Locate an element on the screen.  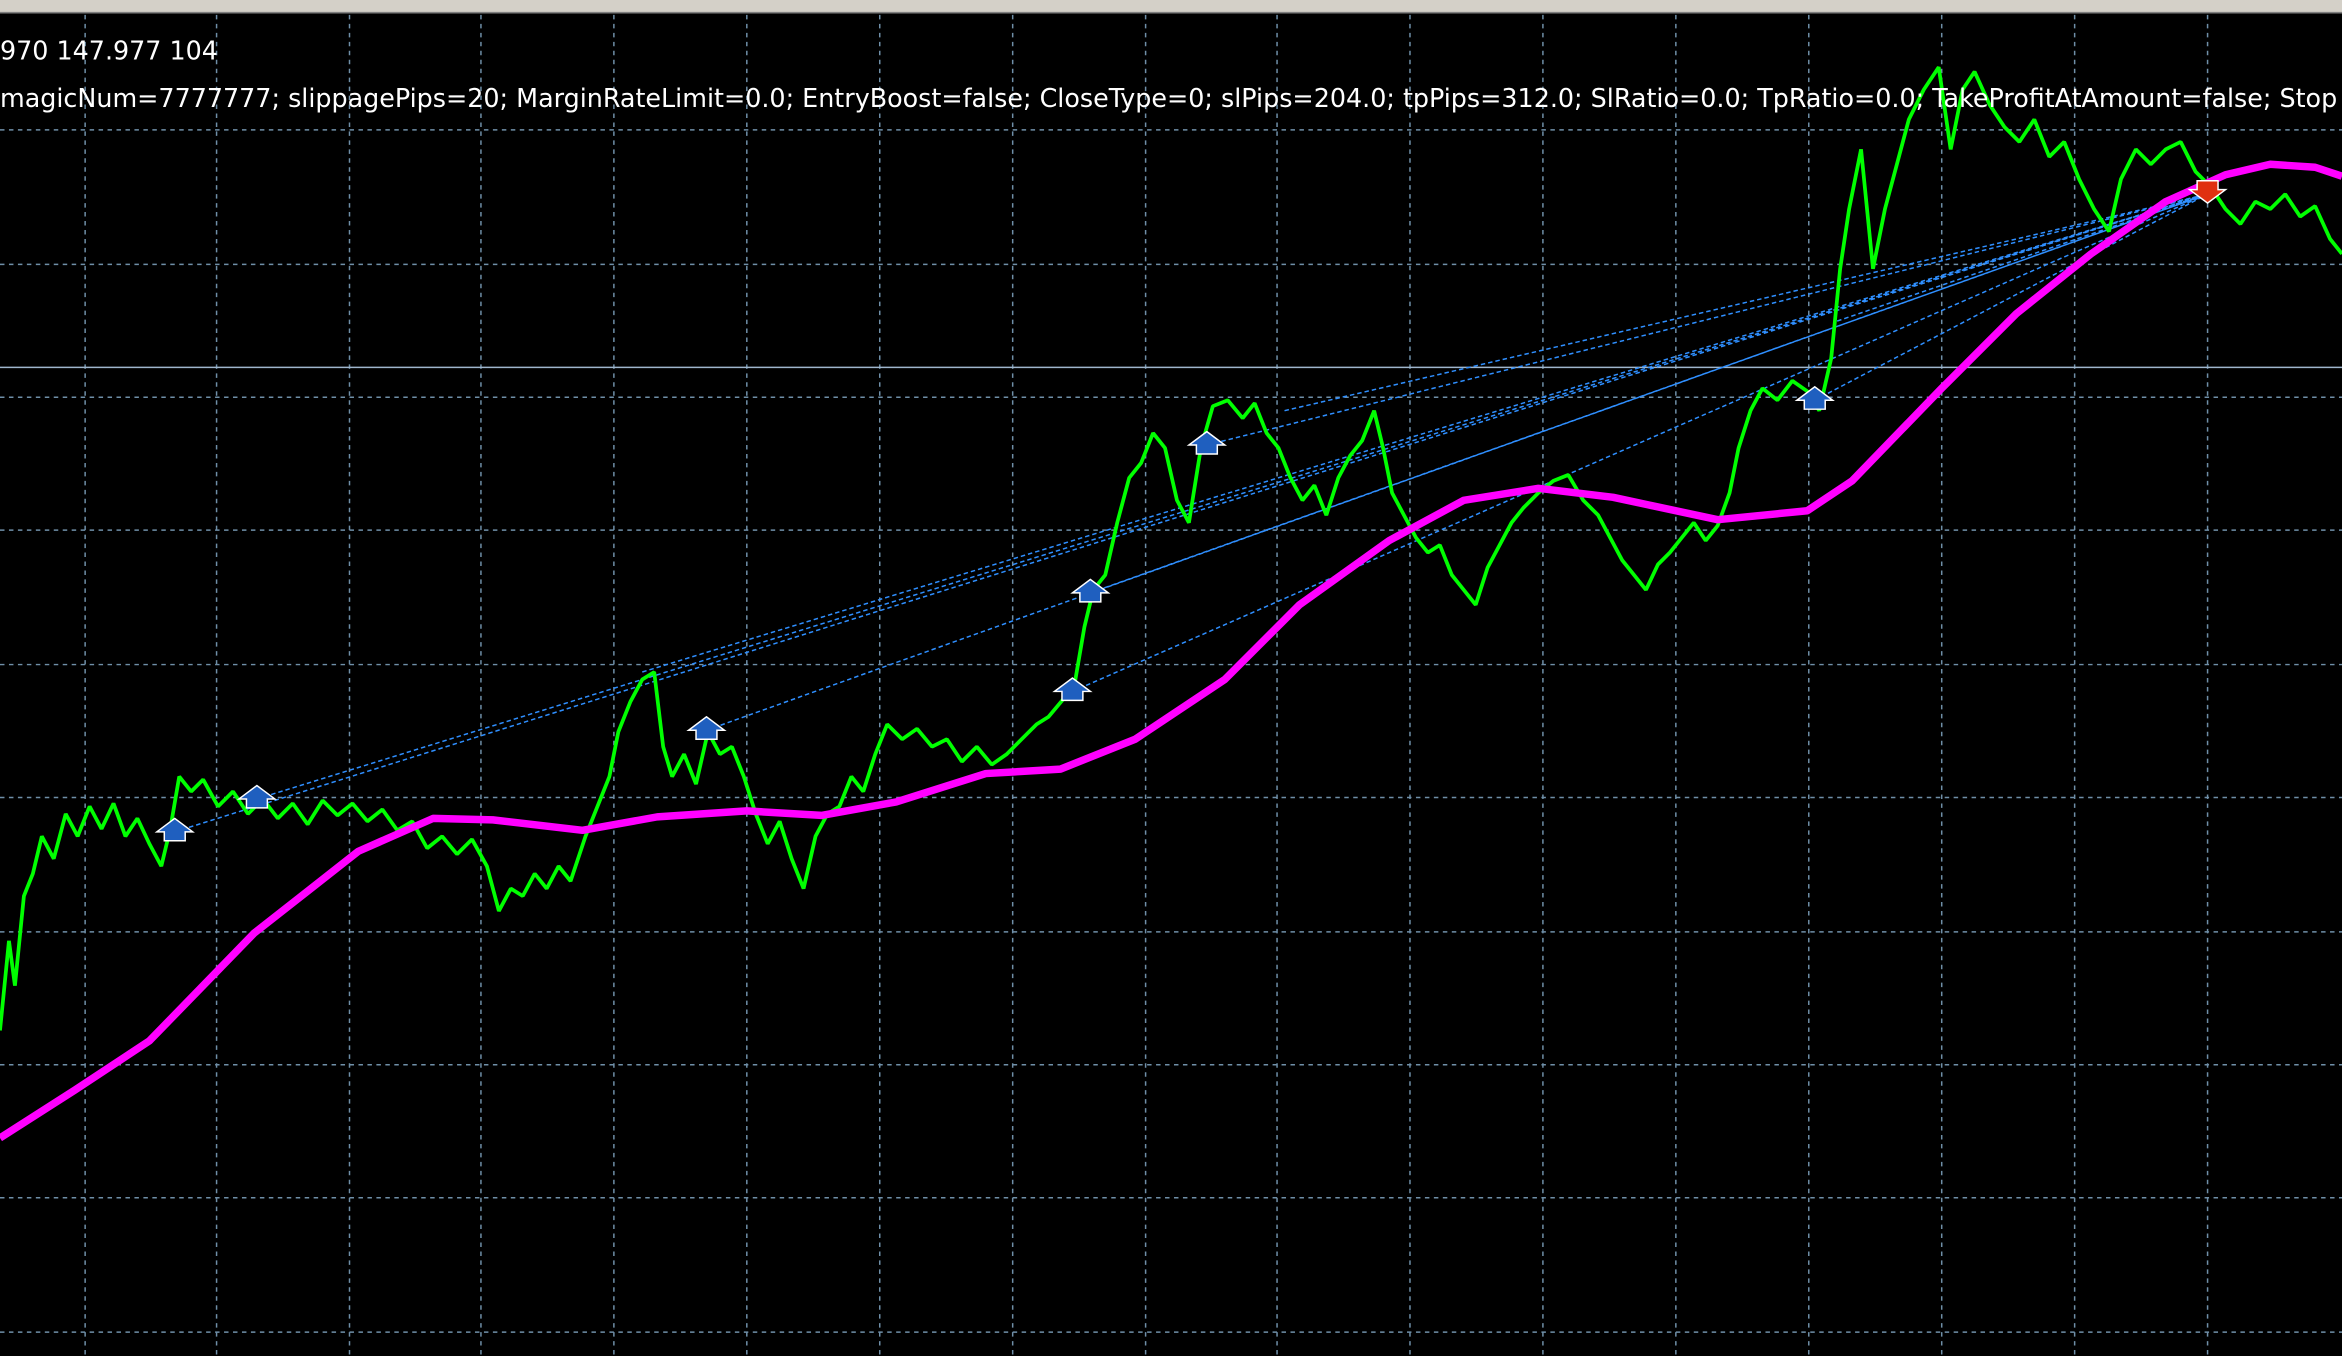
window-border is located at coordinates (1171, 6).